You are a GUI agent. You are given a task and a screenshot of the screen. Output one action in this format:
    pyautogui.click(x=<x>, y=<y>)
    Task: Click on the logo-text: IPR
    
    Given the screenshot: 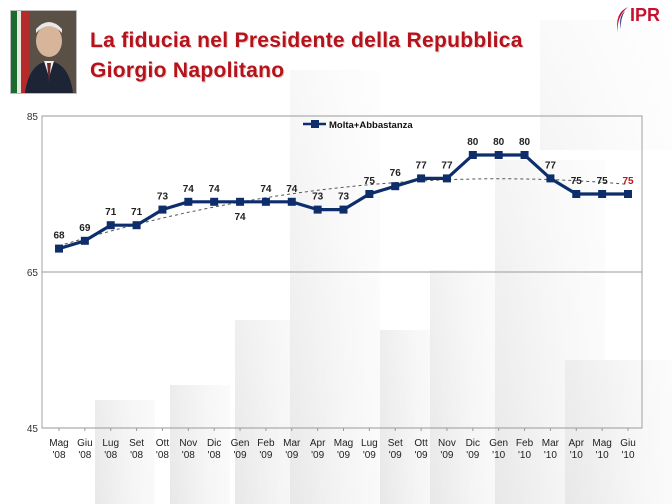 What is the action you would take?
    pyautogui.click(x=645, y=15)
    